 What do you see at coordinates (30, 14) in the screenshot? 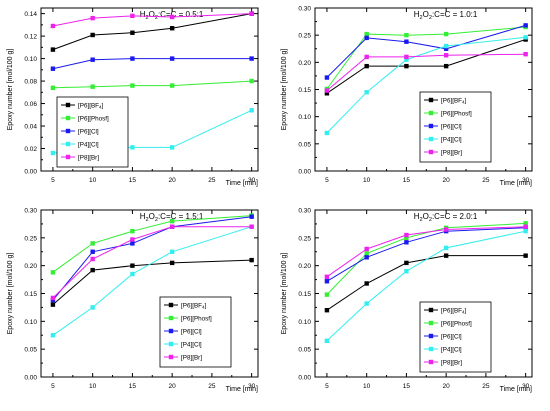
I see `y-tick-label: 0.14` at bounding box center [30, 14].